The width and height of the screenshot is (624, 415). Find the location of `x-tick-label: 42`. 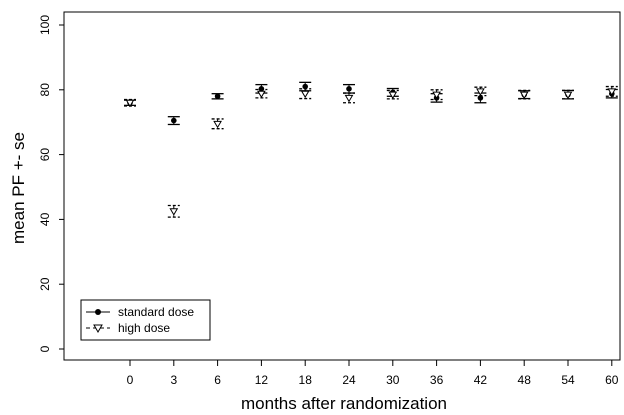

x-tick-label: 42 is located at coordinates (481, 380).